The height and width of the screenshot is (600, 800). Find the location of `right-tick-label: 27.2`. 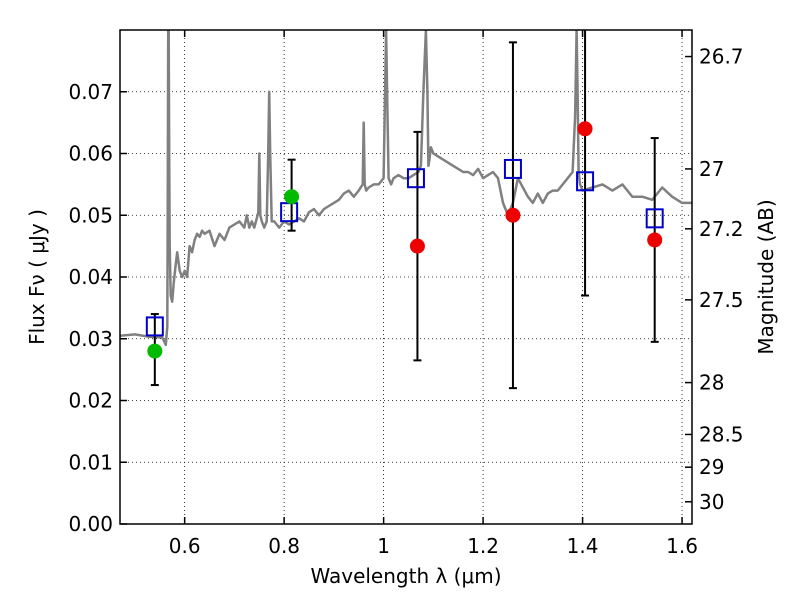

right-tick-label: 27.2 is located at coordinates (721, 229).